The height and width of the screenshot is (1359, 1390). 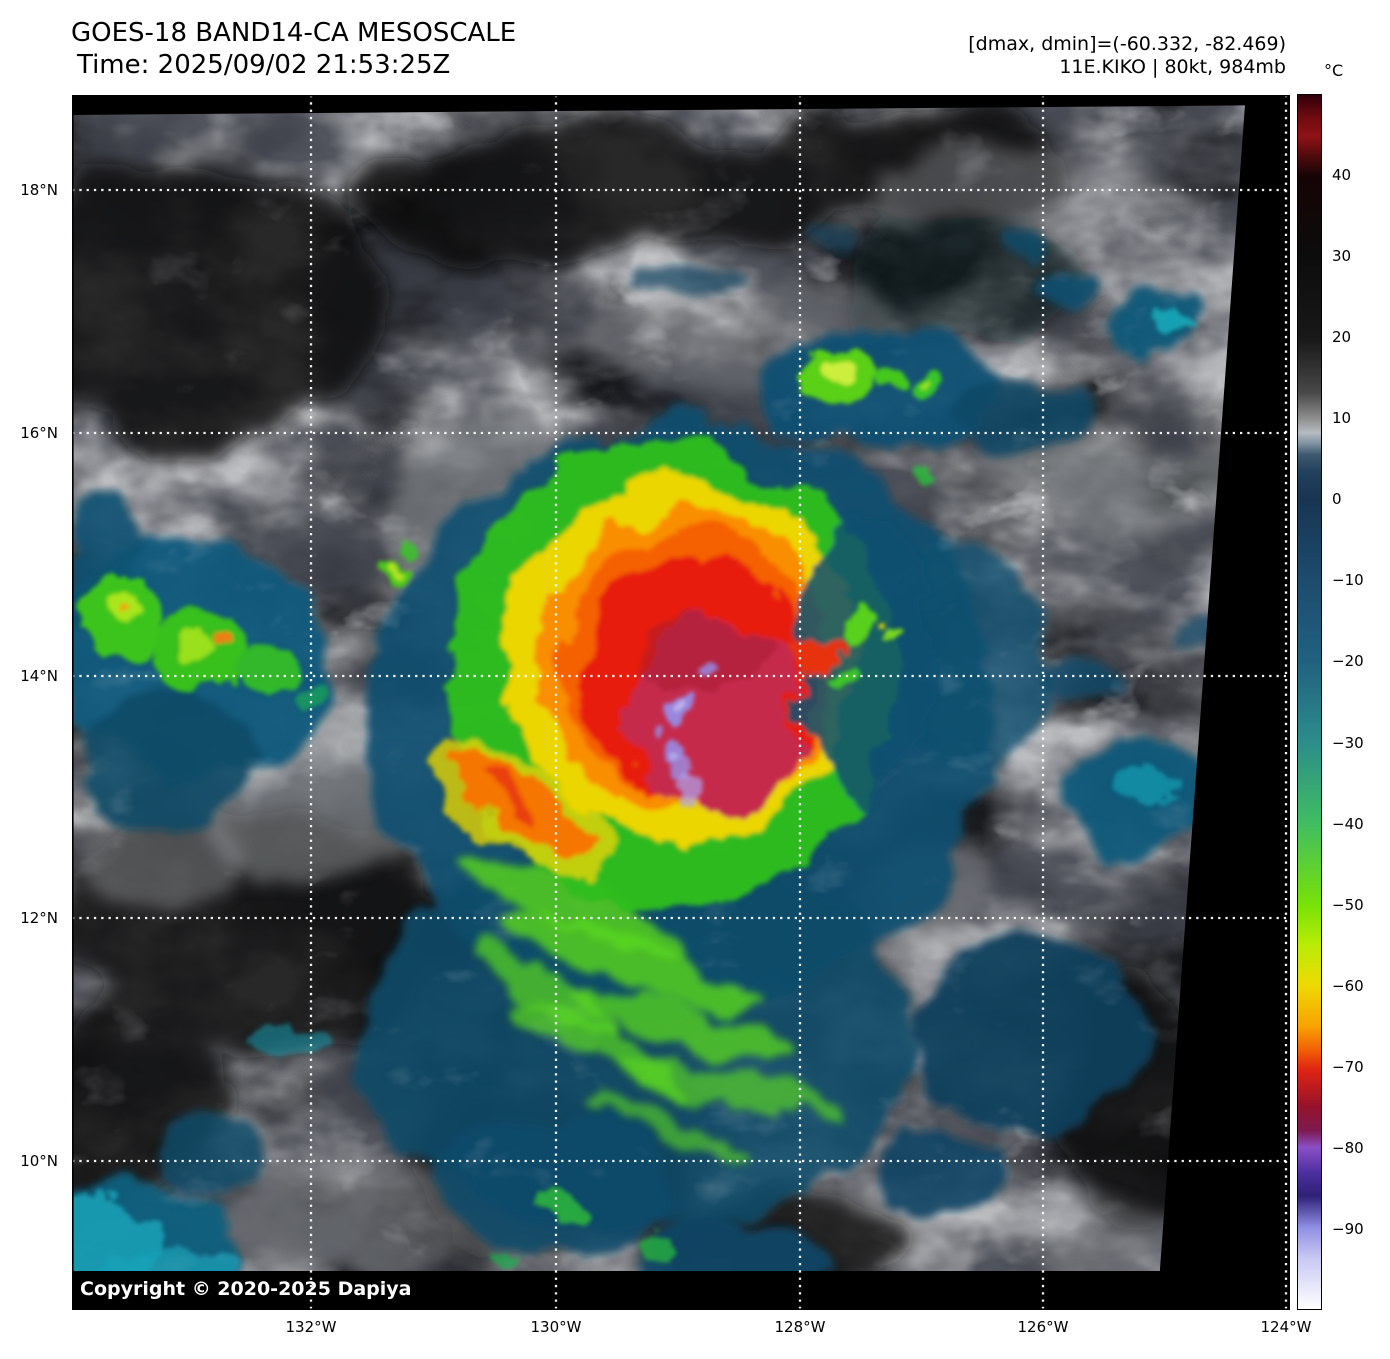 What do you see at coordinates (39, 918) in the screenshot?
I see `latitude-tick-label: 12°N` at bounding box center [39, 918].